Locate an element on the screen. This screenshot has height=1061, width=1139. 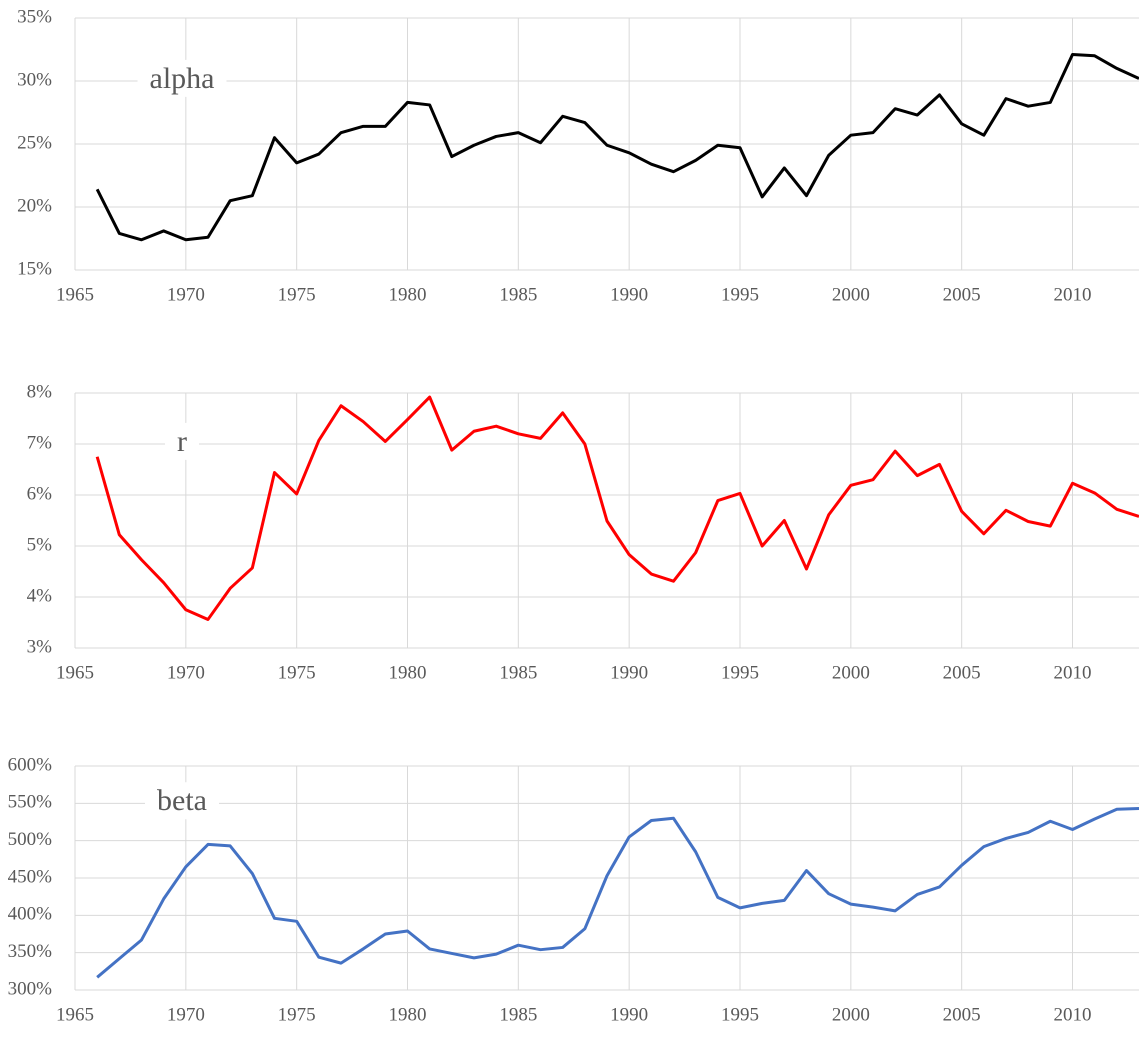
y-tick-label: 400% is located at coordinates (30, 914).